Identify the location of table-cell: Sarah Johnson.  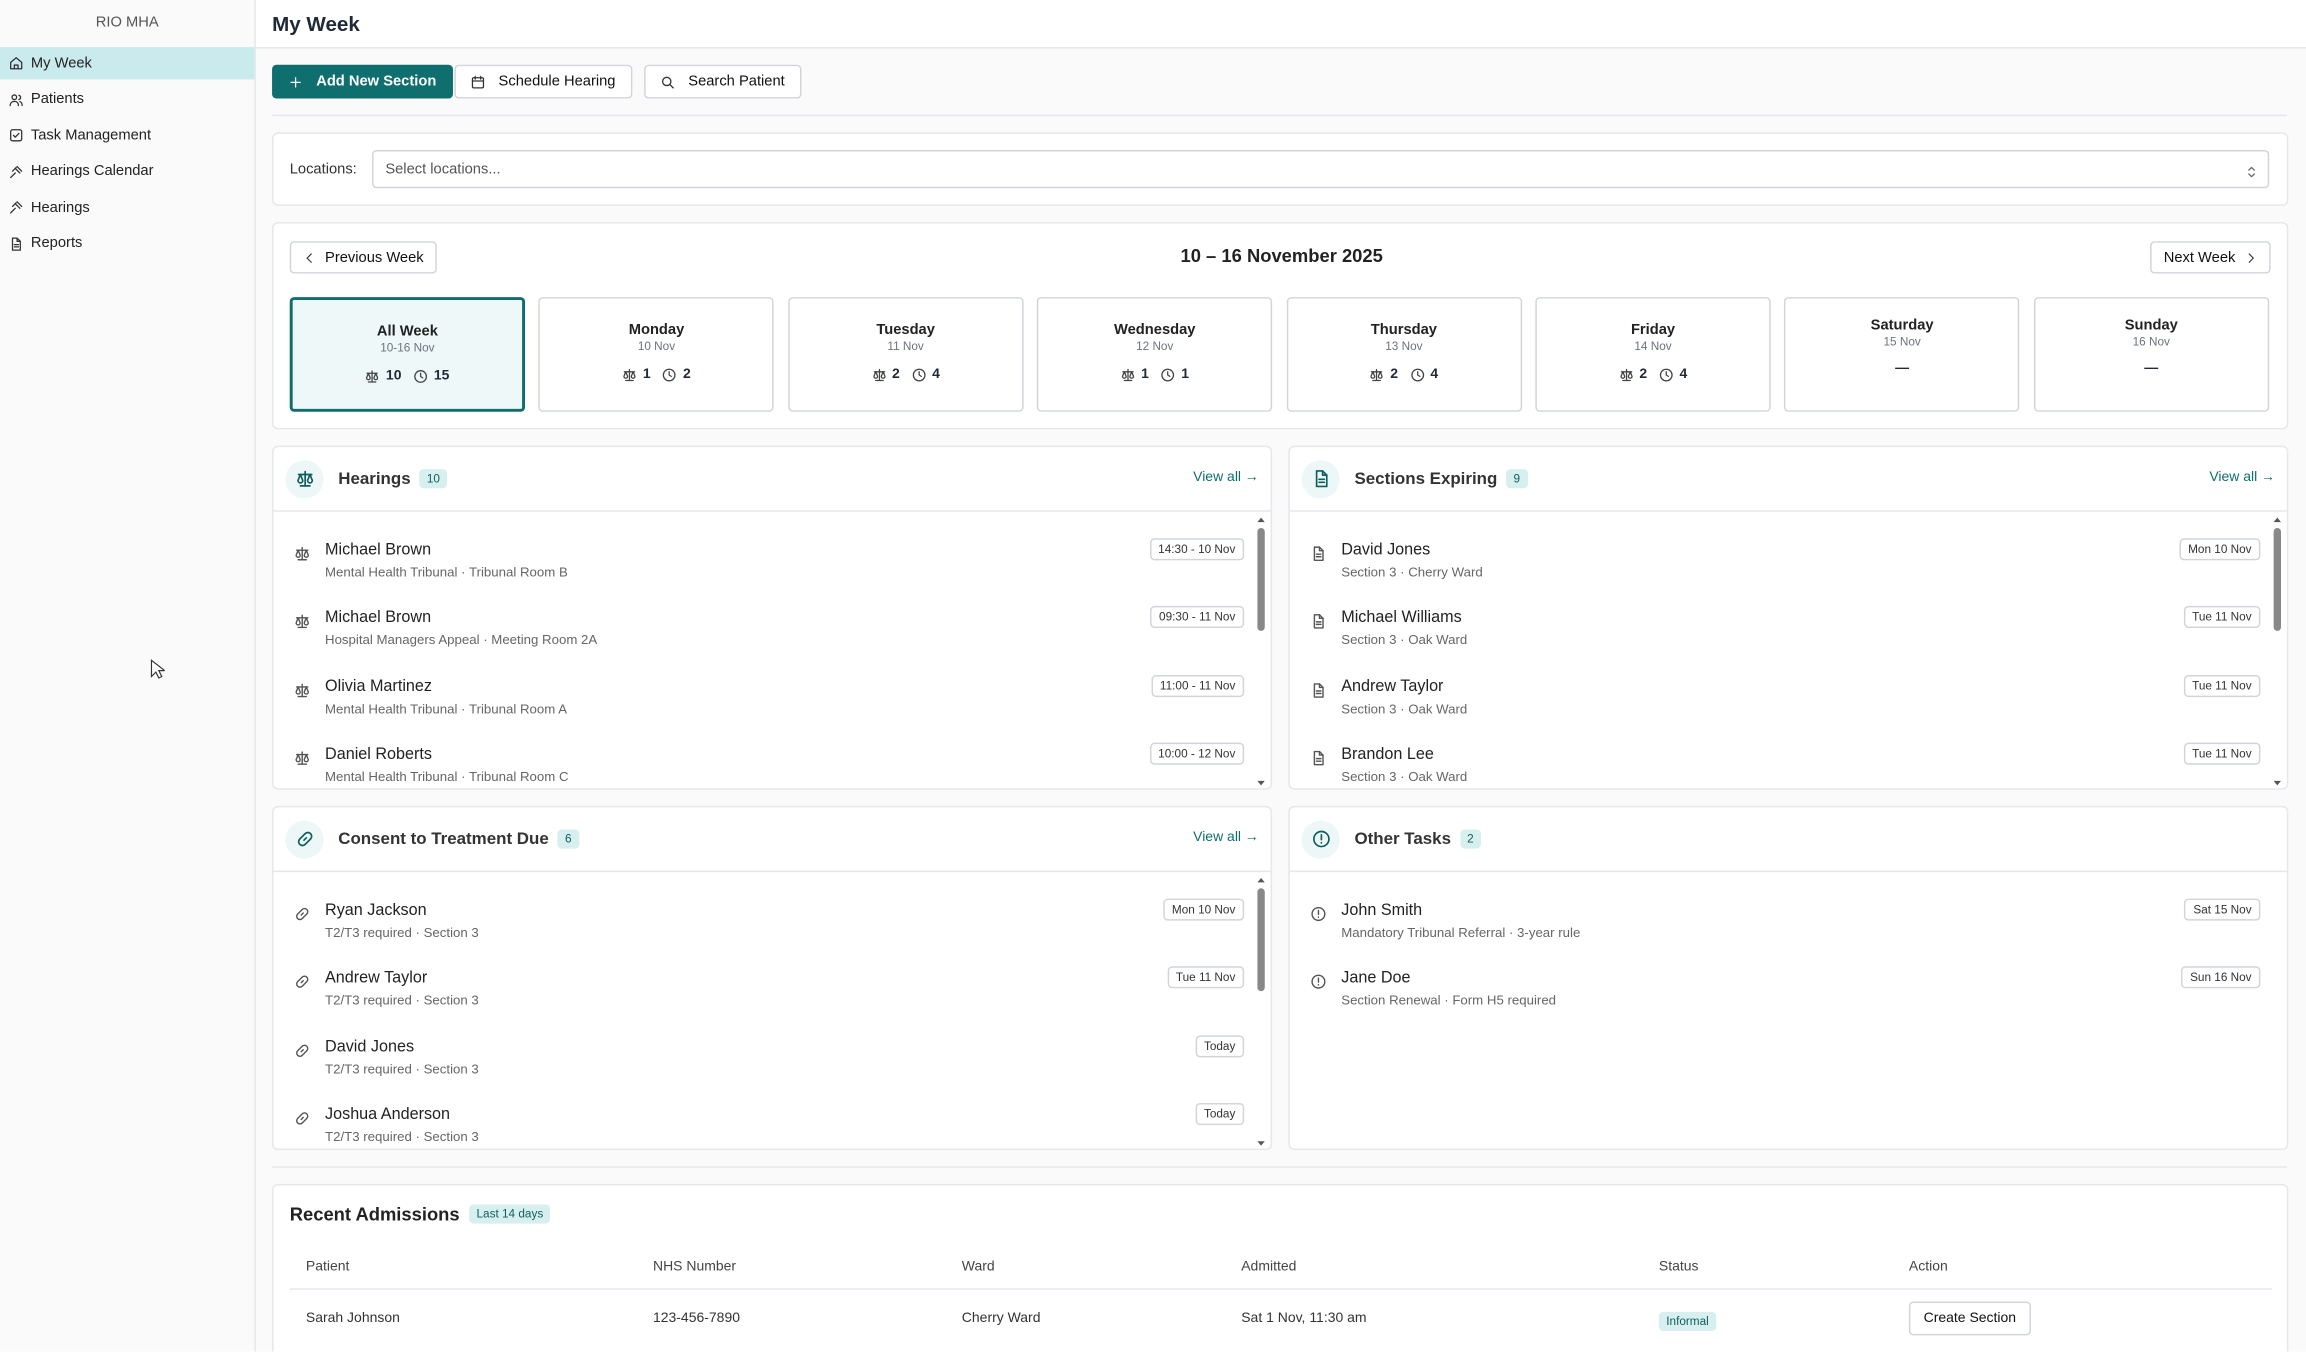
(352, 1318).